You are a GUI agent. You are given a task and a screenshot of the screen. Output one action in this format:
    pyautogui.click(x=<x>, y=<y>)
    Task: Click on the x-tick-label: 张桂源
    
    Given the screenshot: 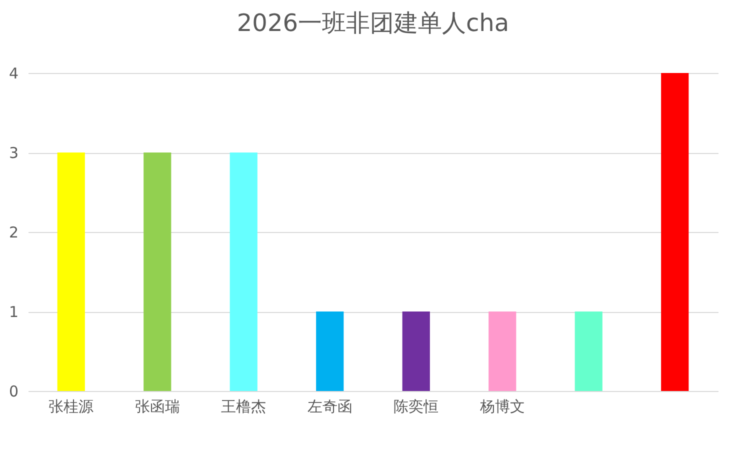 What is the action you would take?
    pyautogui.click(x=71, y=407)
    